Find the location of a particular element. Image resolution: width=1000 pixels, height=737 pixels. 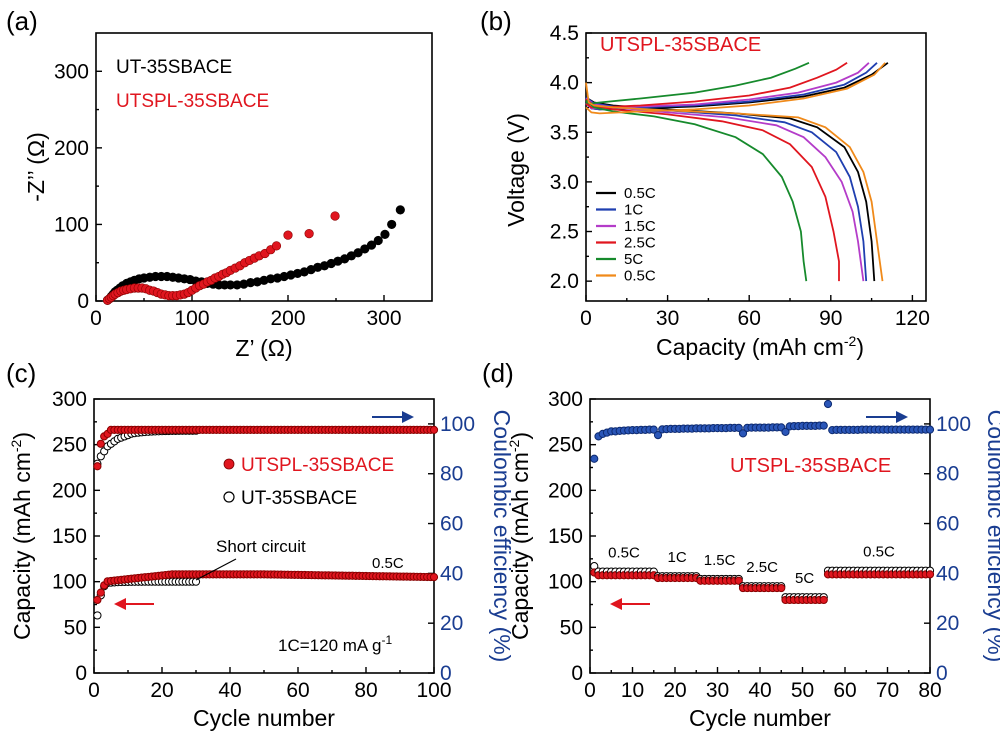

rate-label: 1.5C is located at coordinates (720, 560).